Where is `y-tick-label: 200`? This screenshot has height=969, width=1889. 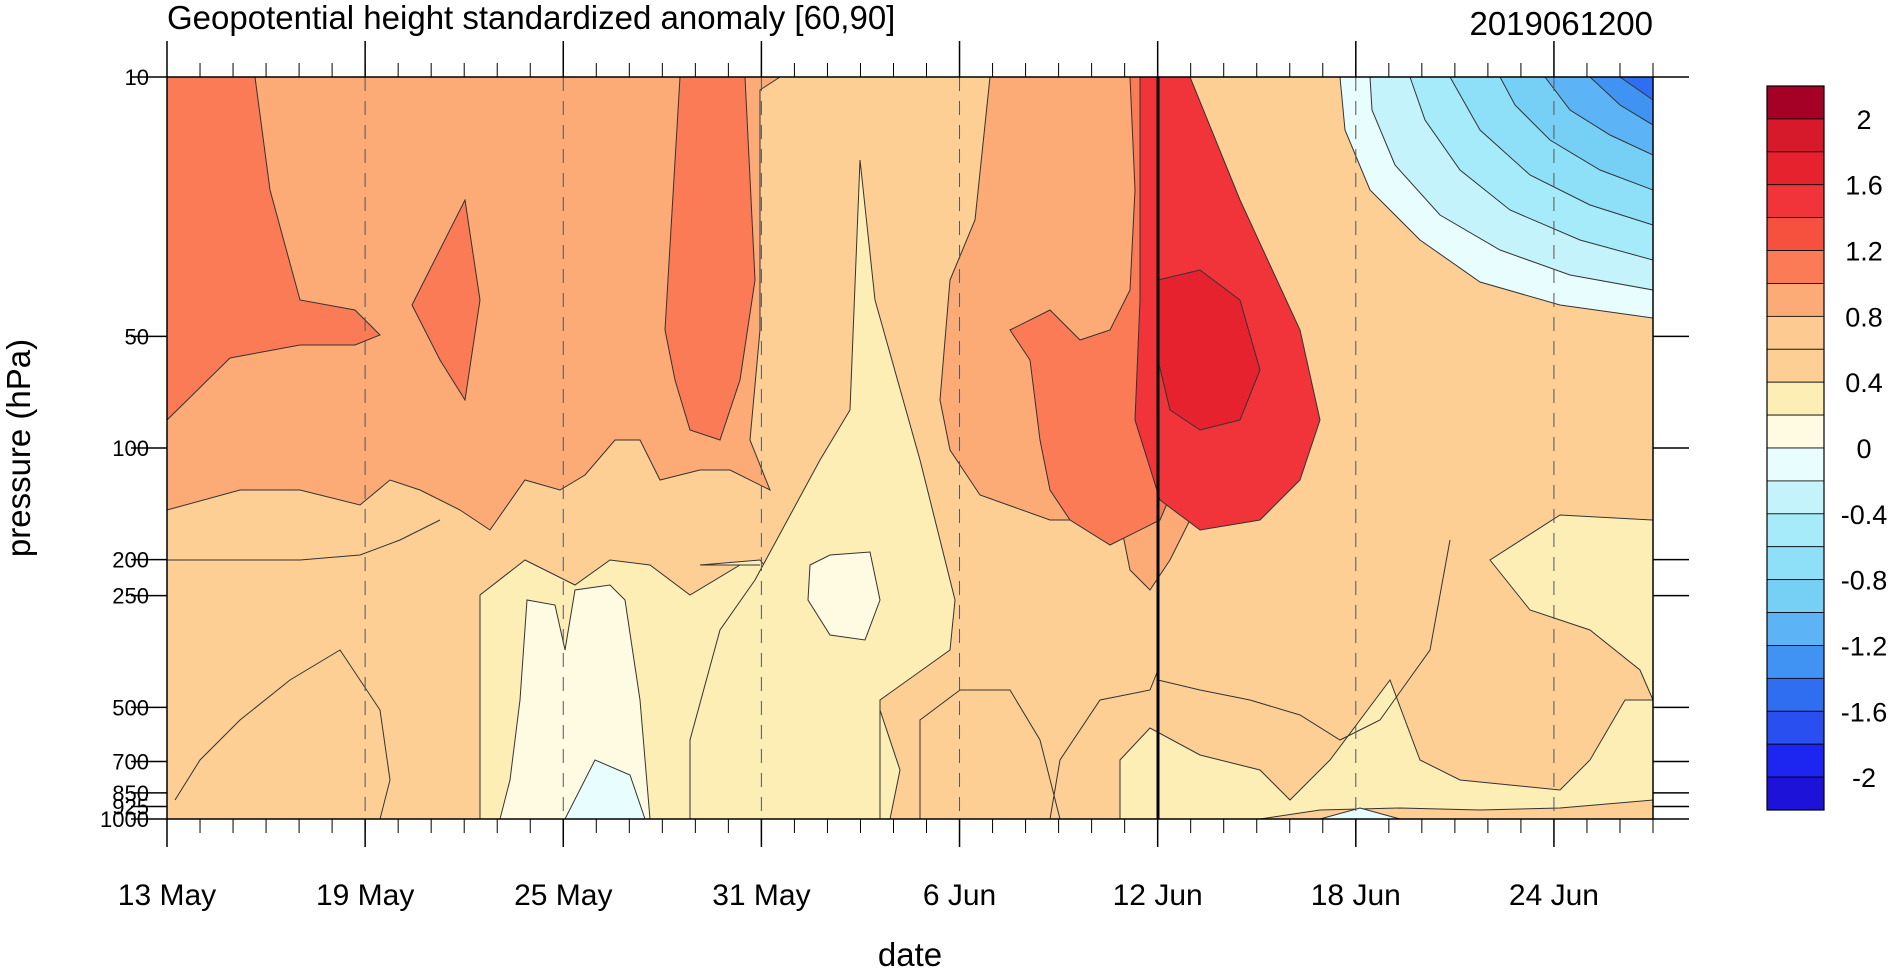
y-tick-label: 200 is located at coordinates (130, 560).